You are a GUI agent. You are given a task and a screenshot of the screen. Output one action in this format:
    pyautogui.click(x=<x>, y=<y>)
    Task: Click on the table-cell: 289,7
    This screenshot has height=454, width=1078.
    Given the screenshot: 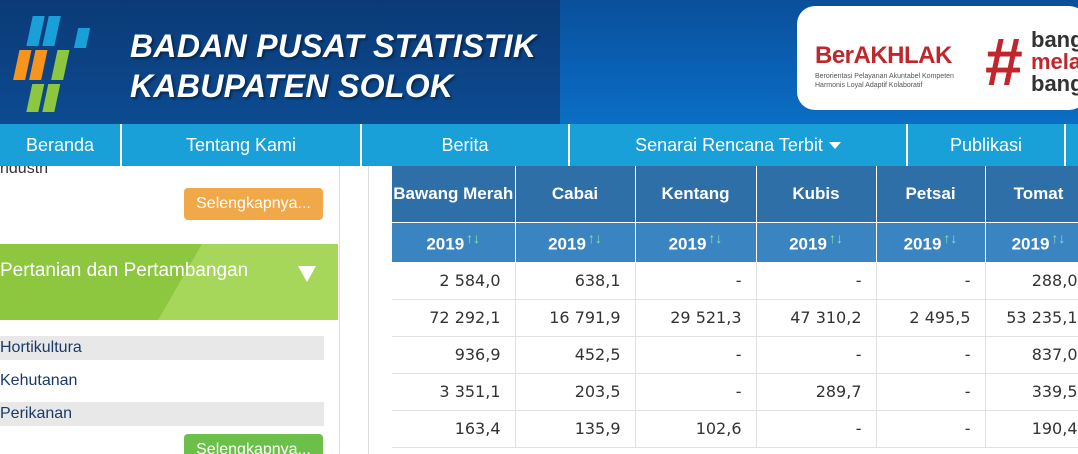 What is the action you would take?
    pyautogui.click(x=816, y=392)
    